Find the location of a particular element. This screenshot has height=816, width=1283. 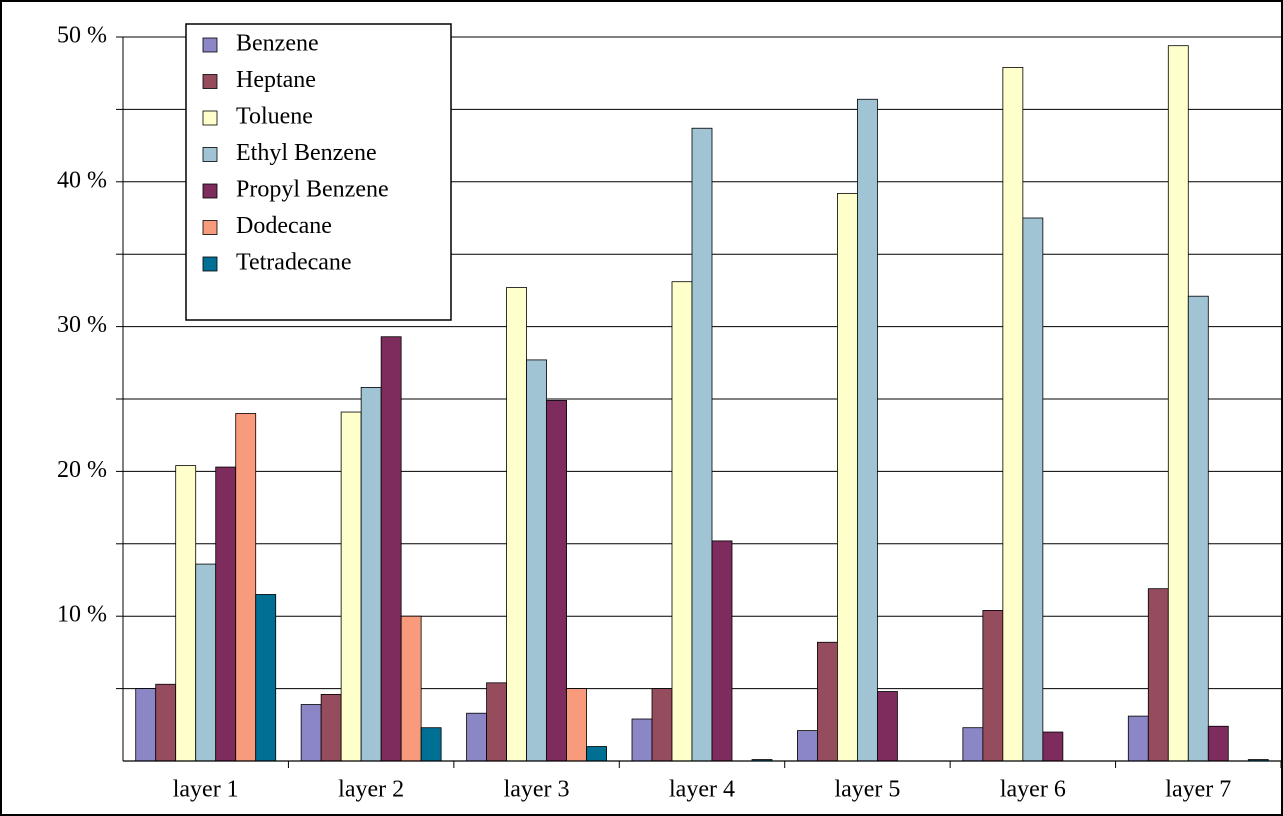

y-tick-label: 50 % is located at coordinates (82, 36).